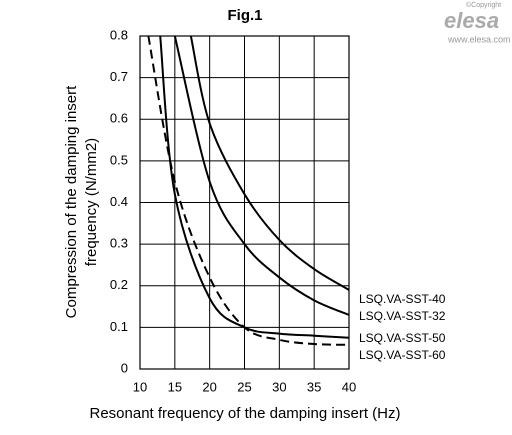 Image resolution: width=512 pixels, height=435 pixels. I want to click on y-tick-label: 0.1, so click(119, 326).